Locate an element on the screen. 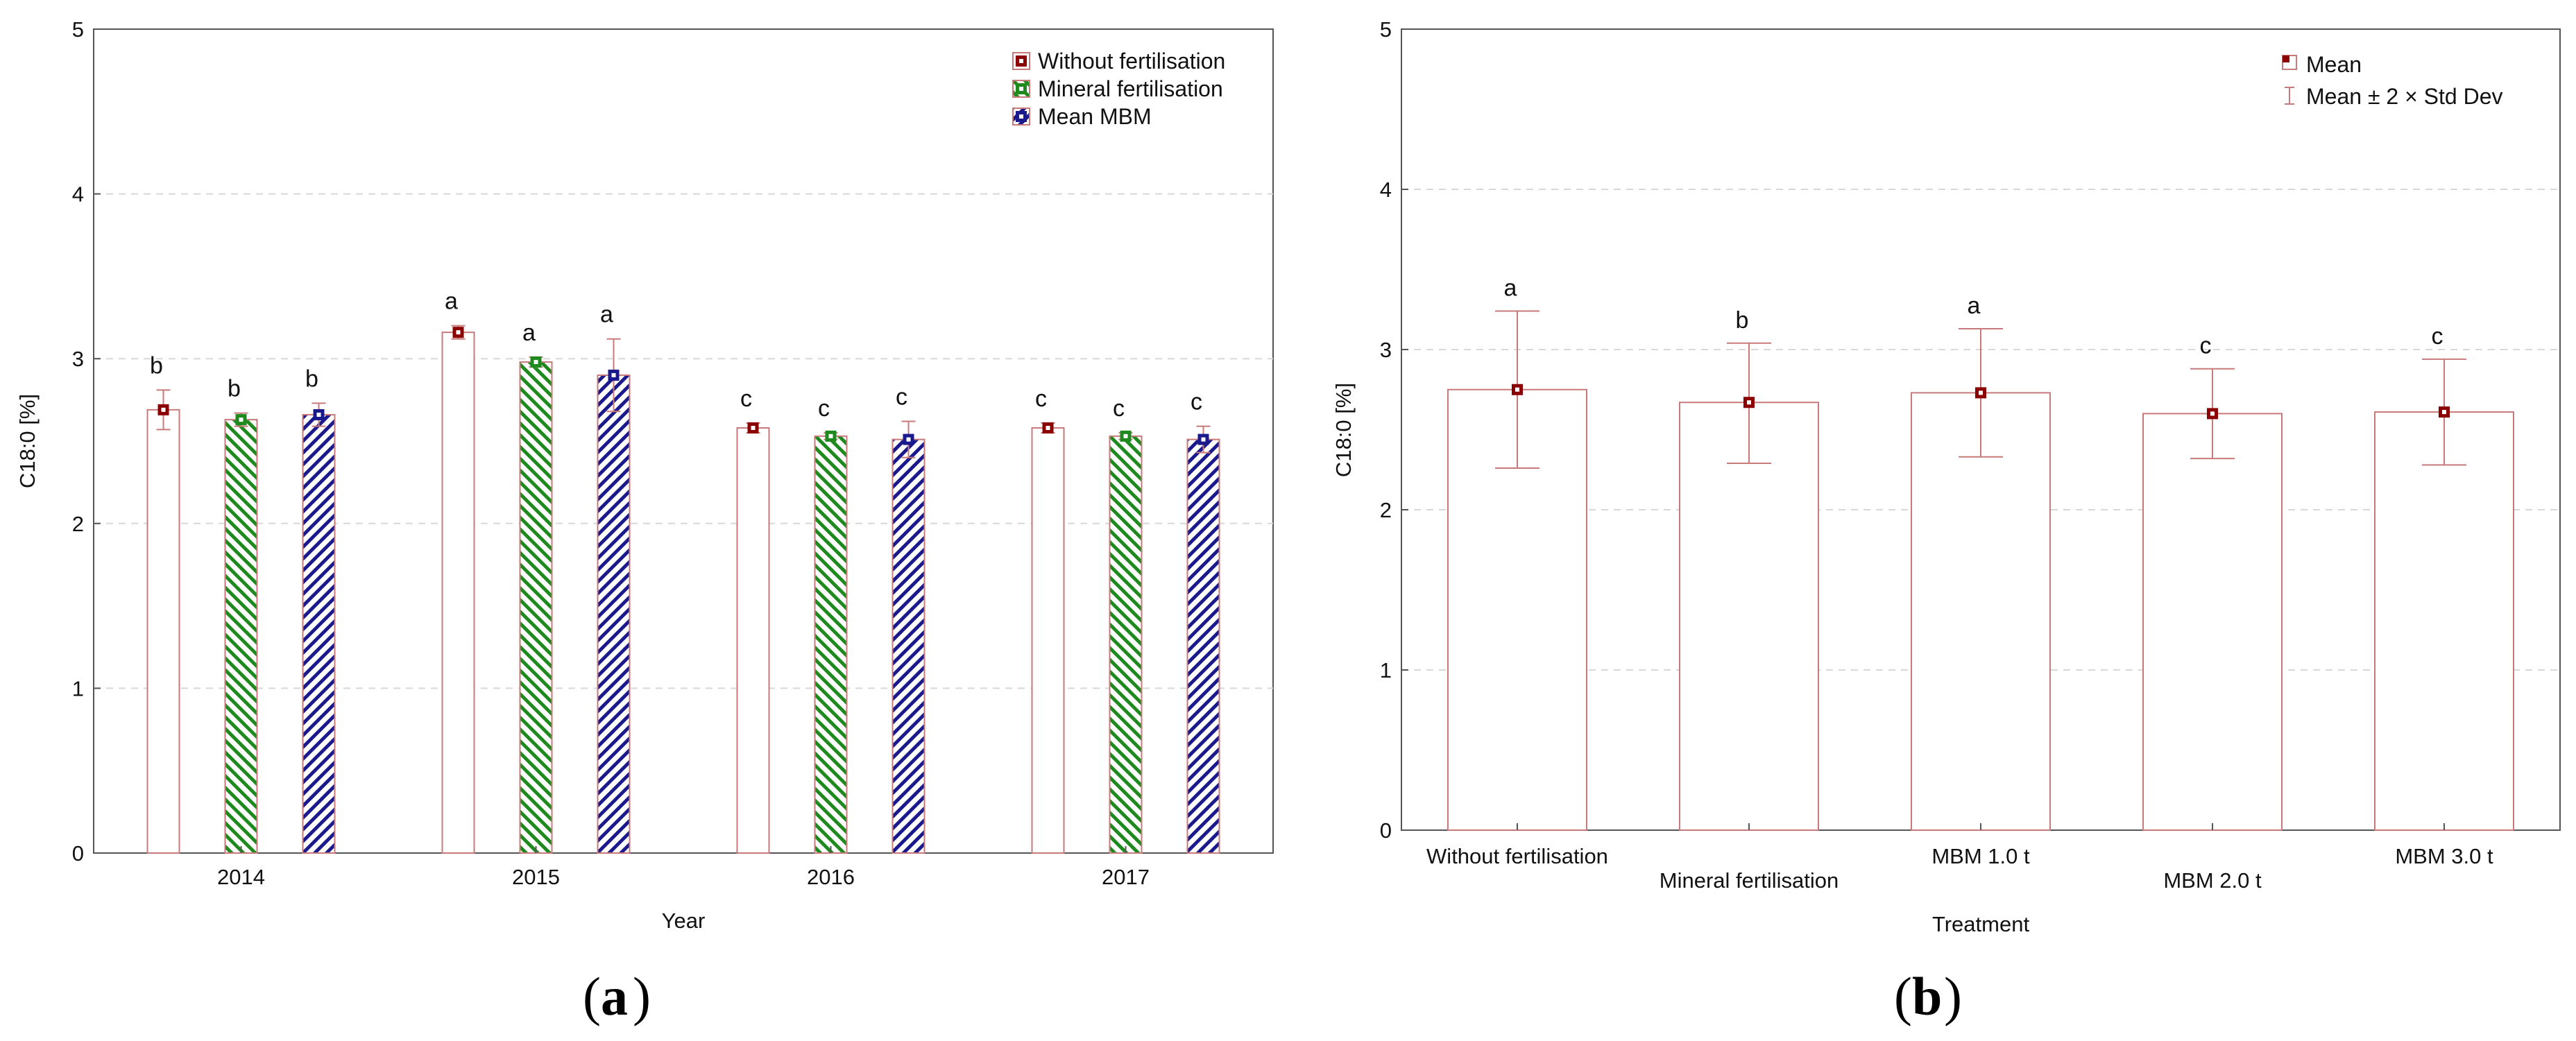  mean-marker-2-2014-center is located at coordinates (318, 414).